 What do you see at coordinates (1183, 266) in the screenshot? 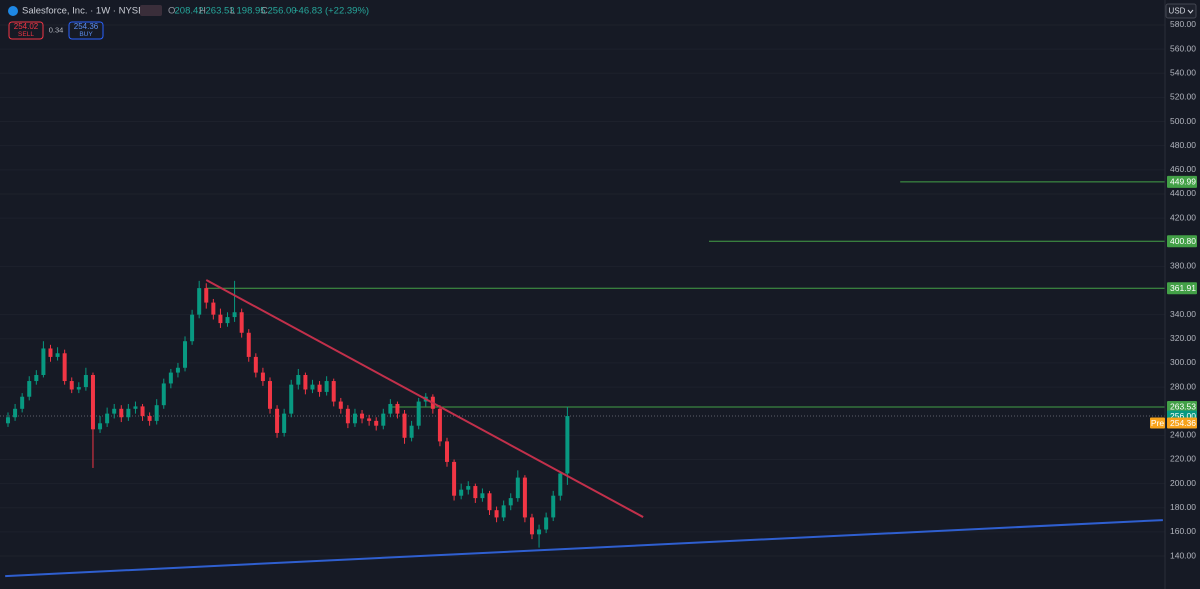
I see `y-tick-label: 380.00` at bounding box center [1183, 266].